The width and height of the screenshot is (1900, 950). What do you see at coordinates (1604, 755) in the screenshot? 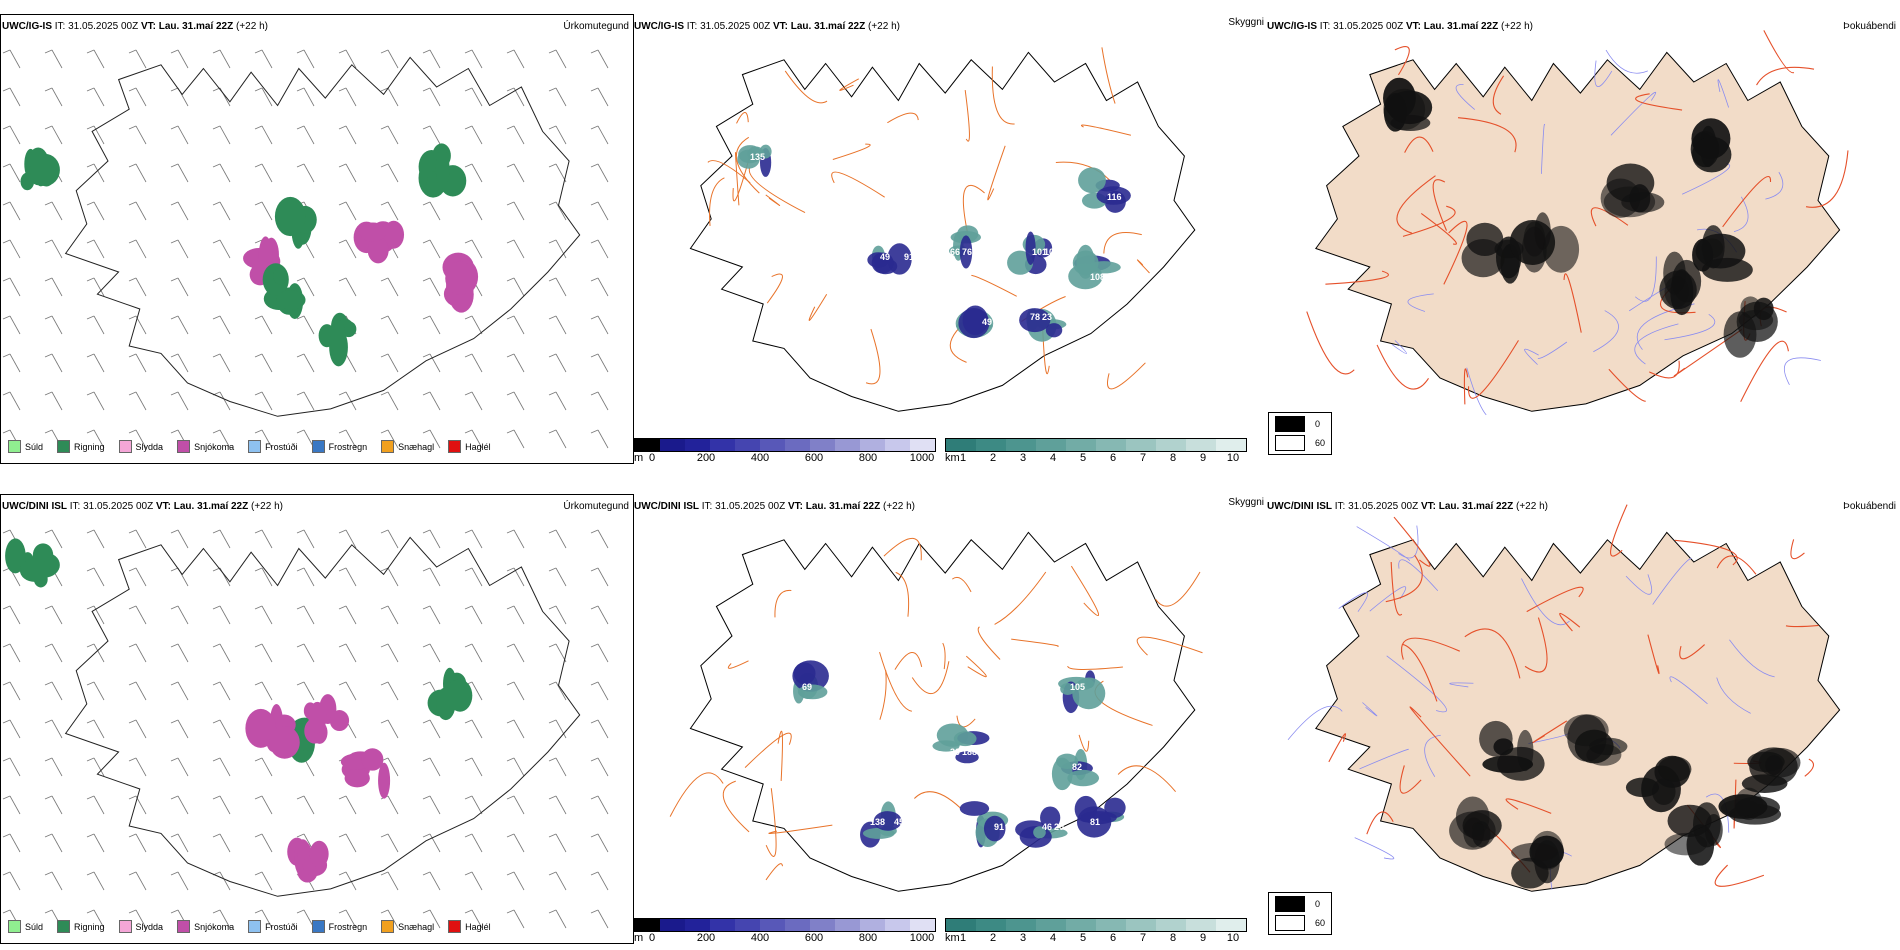
I see `fog-area` at bounding box center [1604, 755].